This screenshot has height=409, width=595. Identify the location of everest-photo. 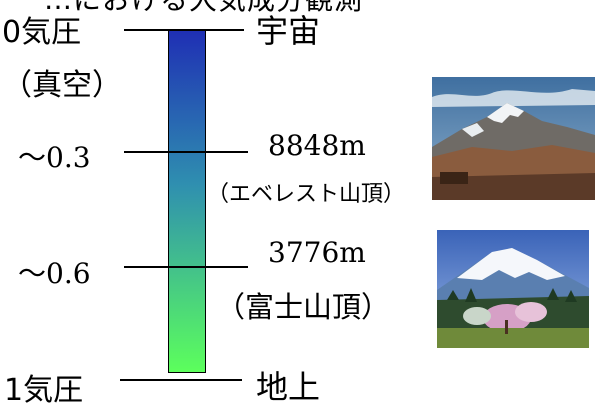
(513, 138).